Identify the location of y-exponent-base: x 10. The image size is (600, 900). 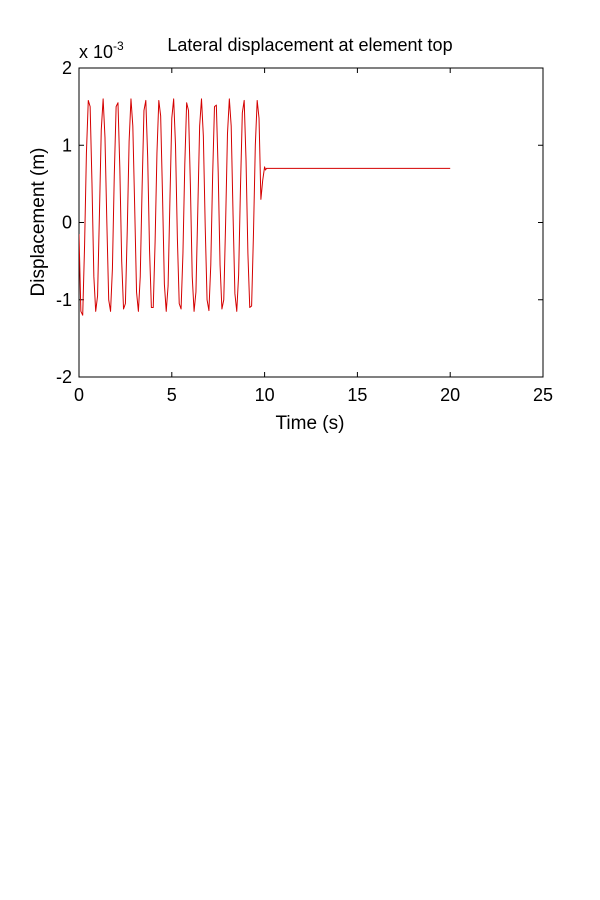
(96, 52).